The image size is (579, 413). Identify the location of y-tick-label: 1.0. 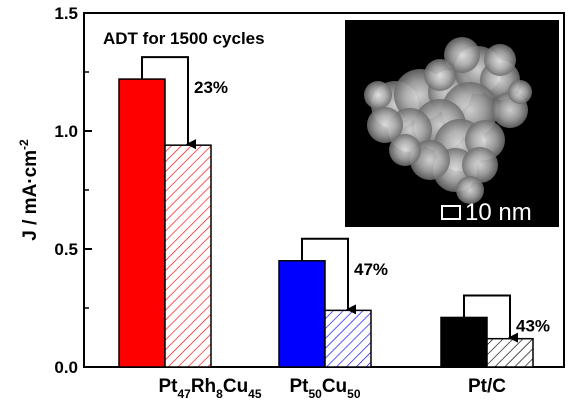
(66, 131).